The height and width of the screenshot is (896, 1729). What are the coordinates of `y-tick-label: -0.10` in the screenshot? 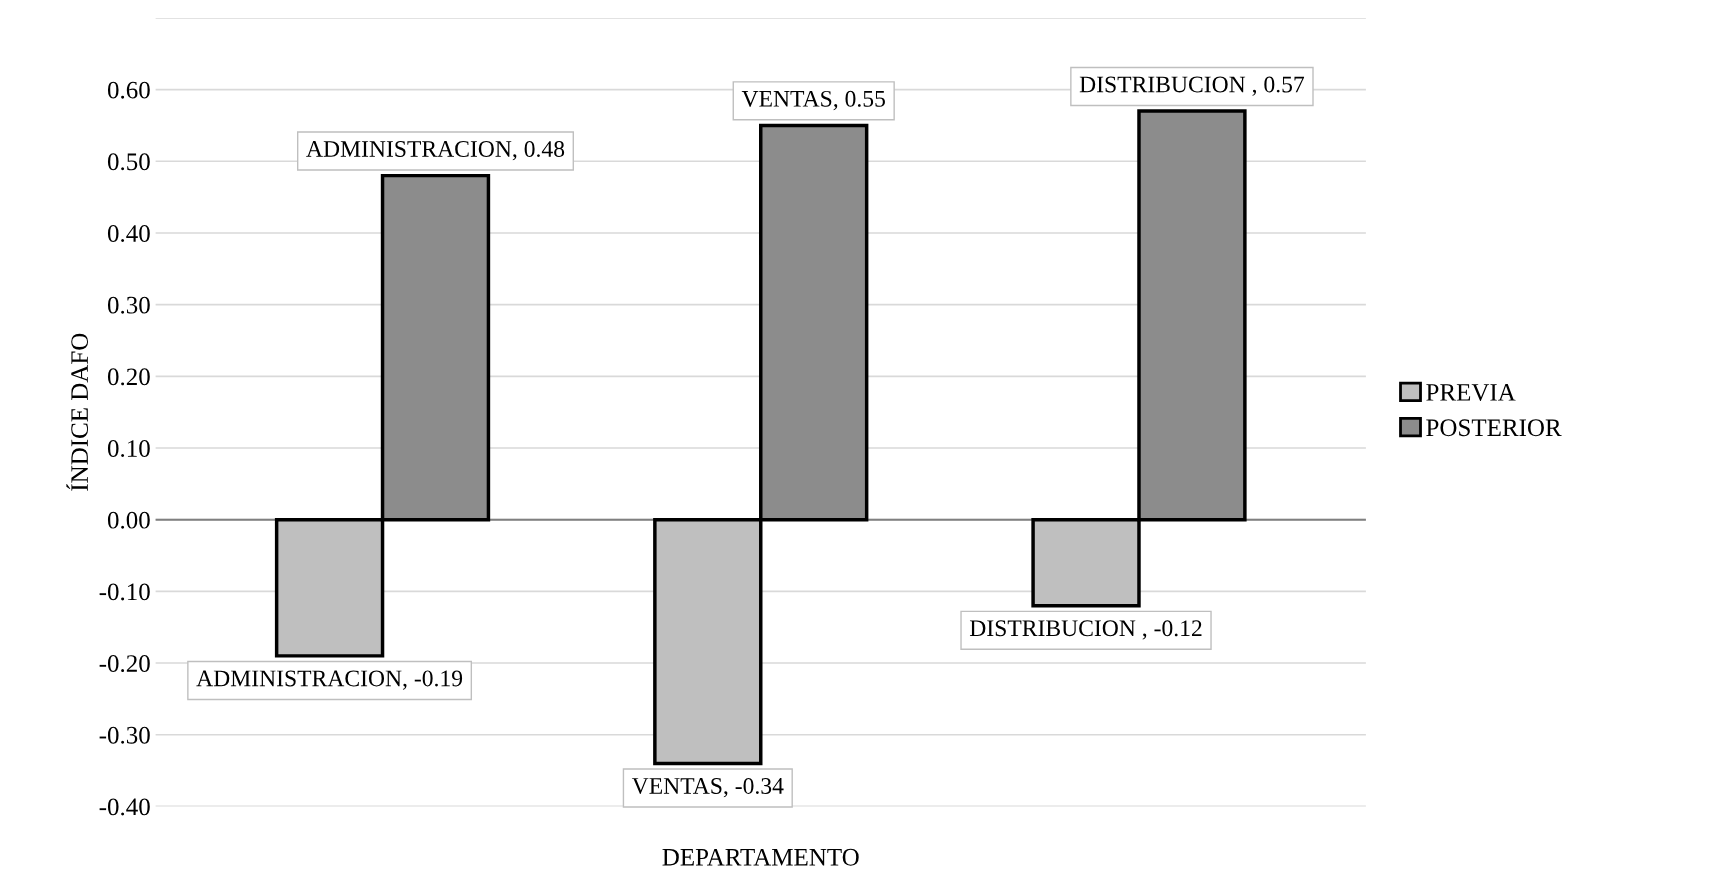 It's located at (124, 592).